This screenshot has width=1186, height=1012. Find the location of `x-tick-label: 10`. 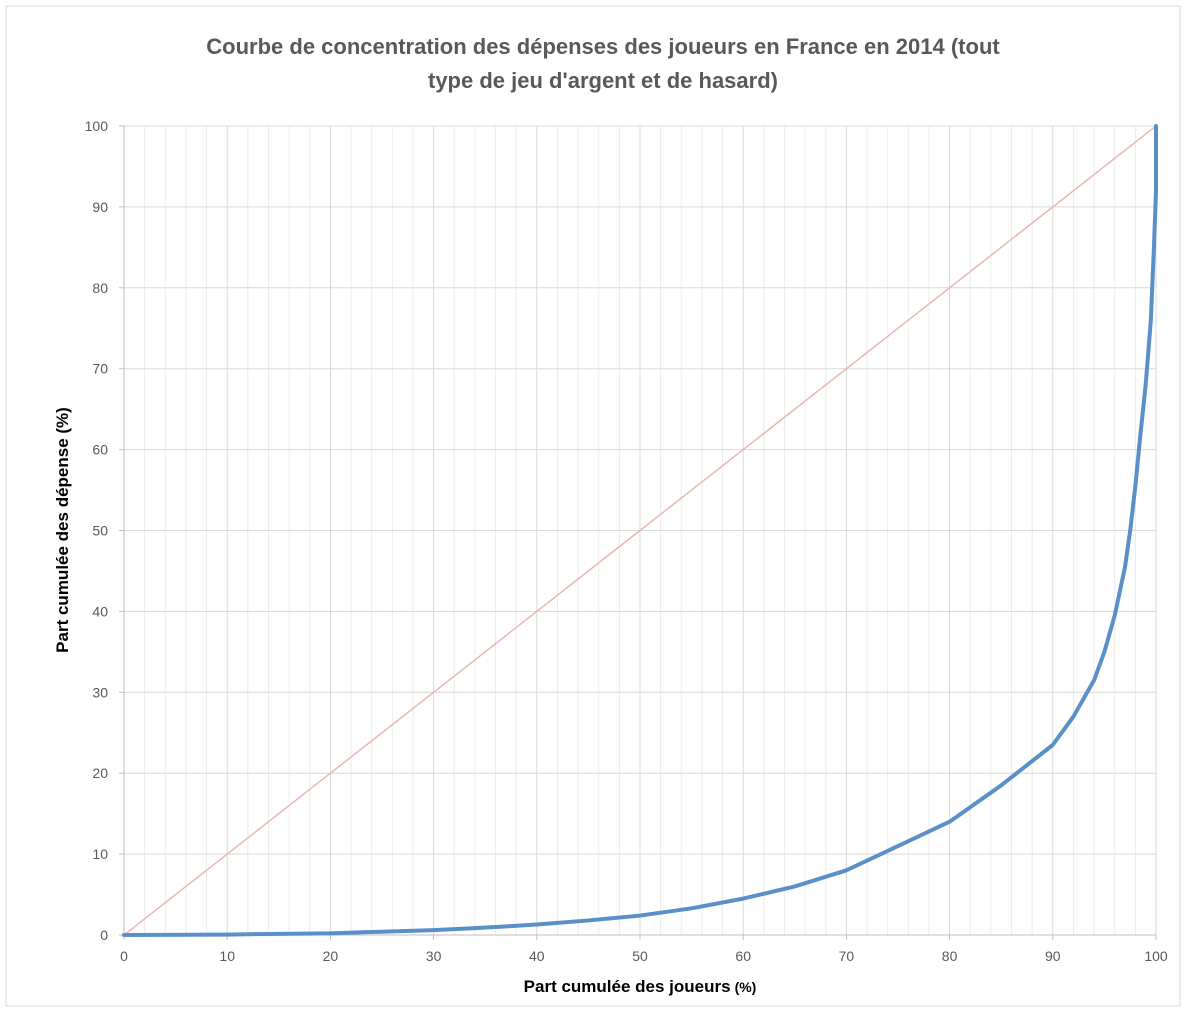

x-tick-label: 10 is located at coordinates (227, 956).